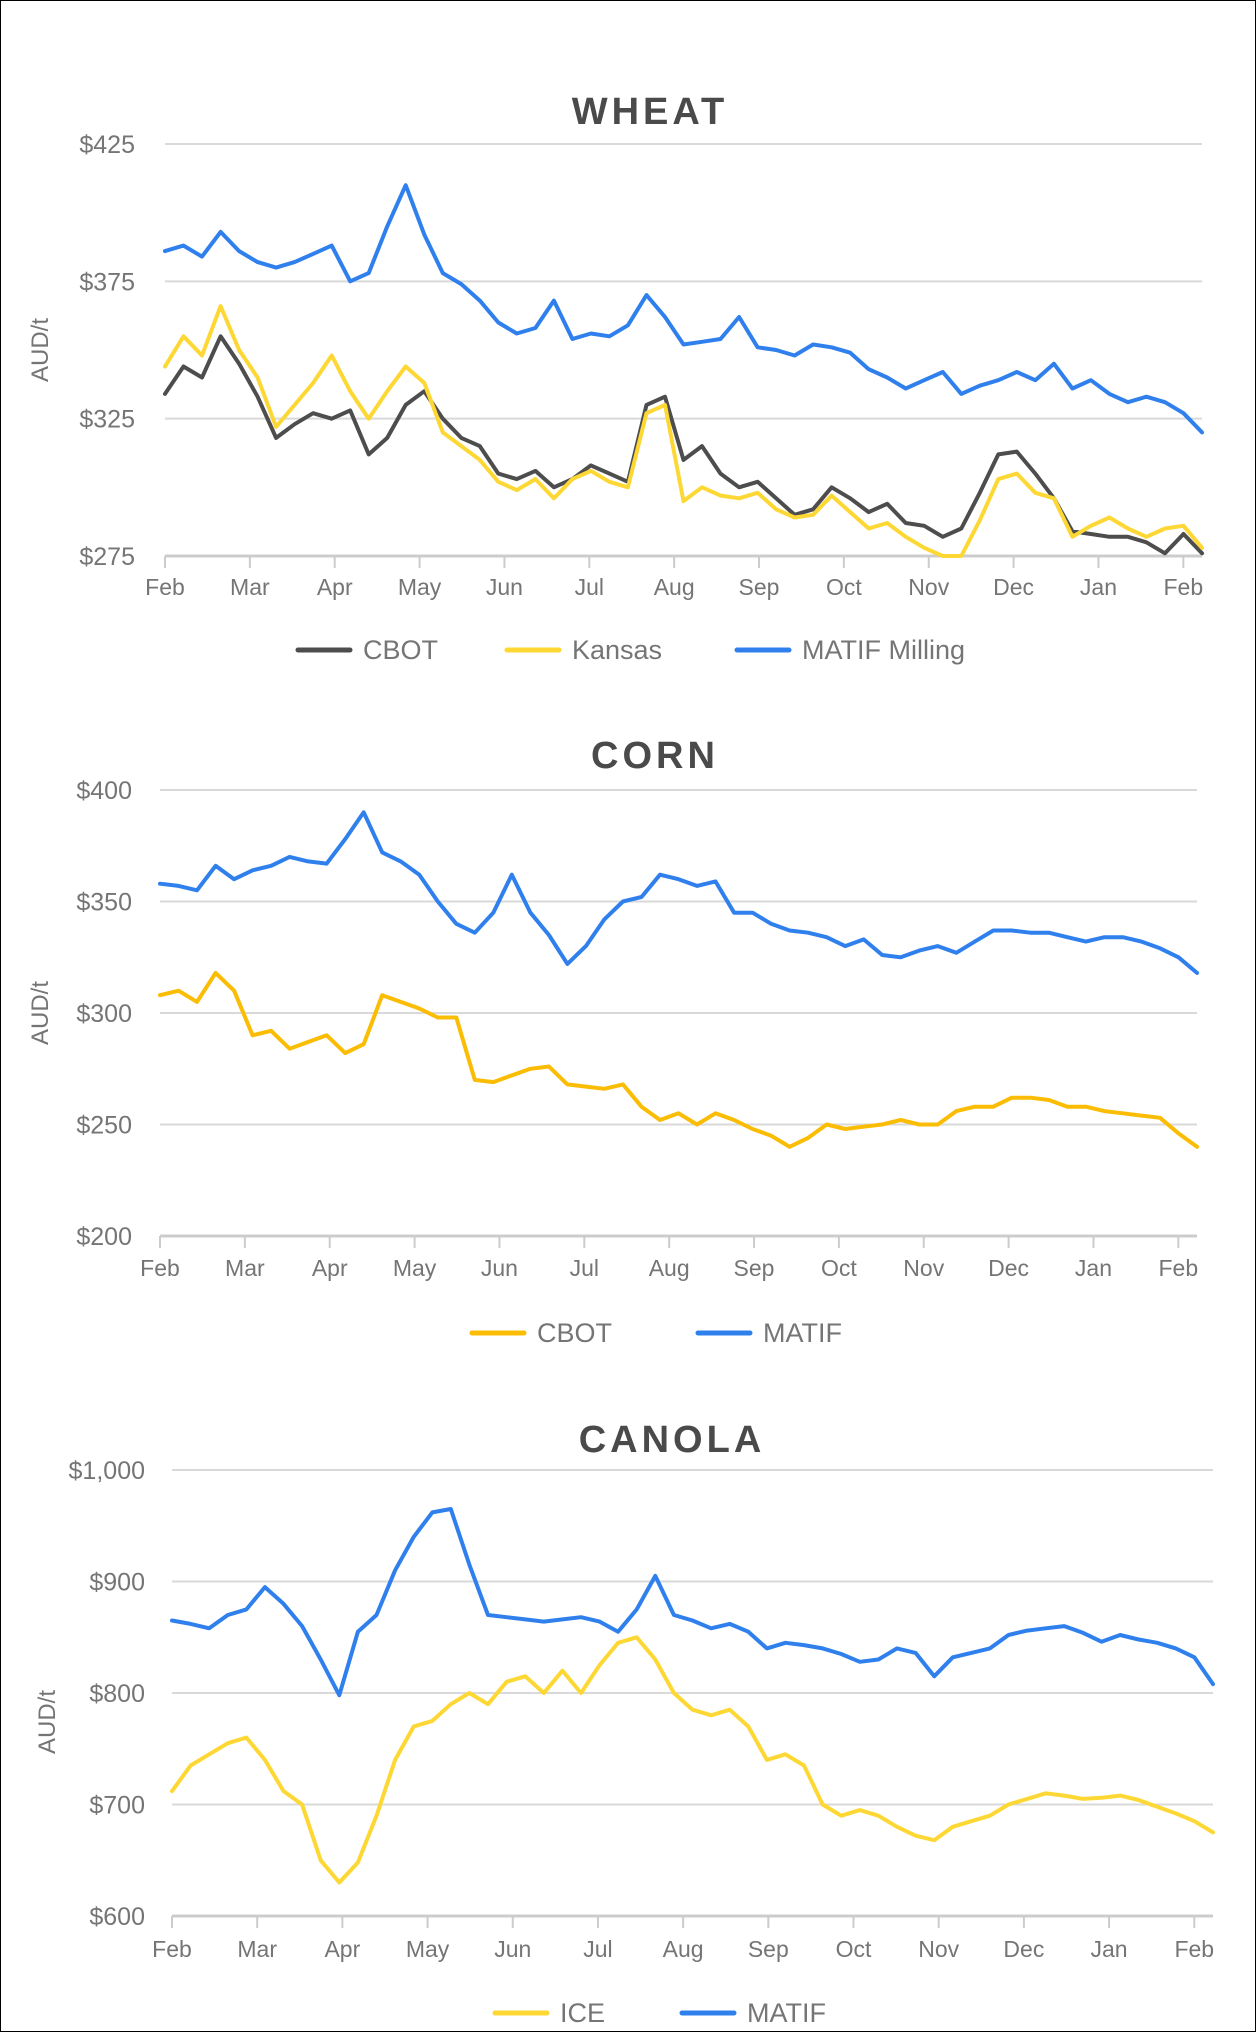 This screenshot has width=1256, height=2032. I want to click on legend-label-kansas: Kansas, so click(617, 650).